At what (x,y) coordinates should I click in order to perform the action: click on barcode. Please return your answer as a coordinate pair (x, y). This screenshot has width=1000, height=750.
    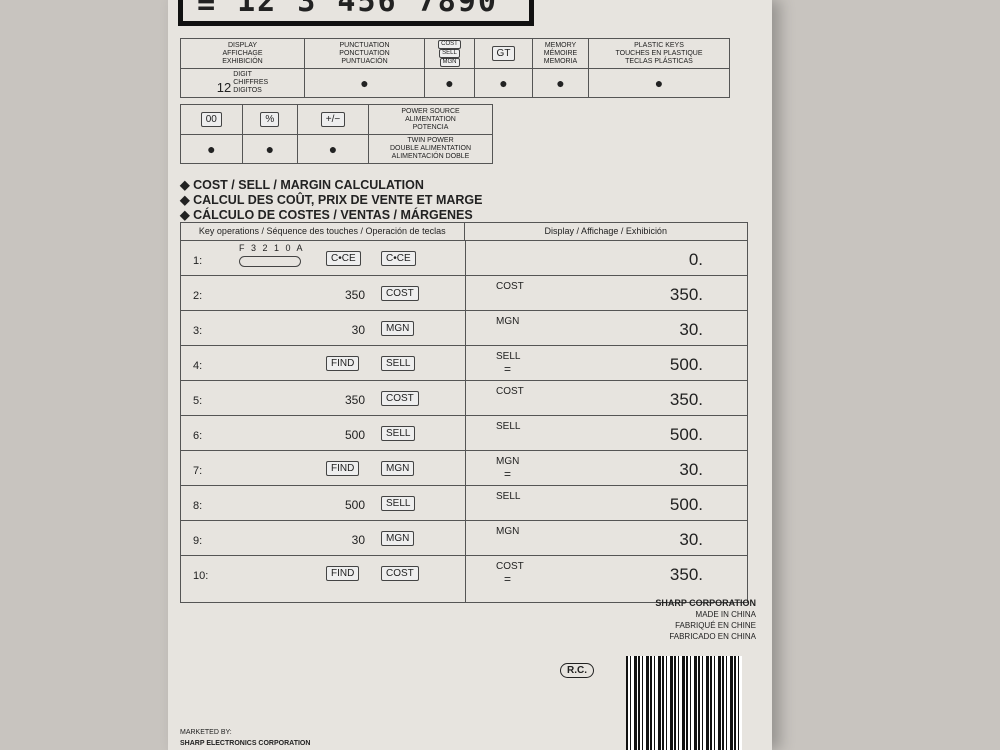
    Looking at the image, I should click on (684, 703).